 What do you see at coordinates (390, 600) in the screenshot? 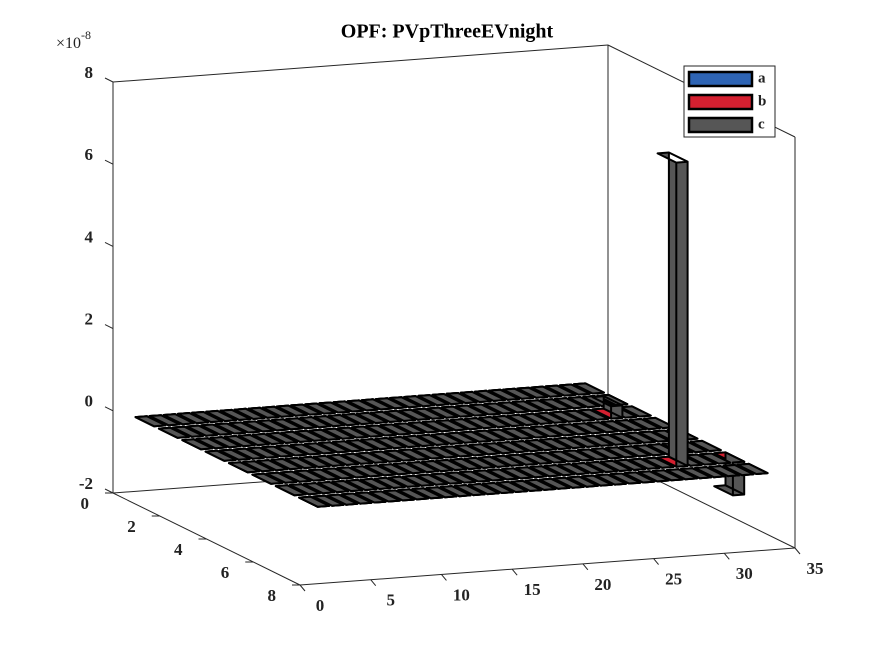
I see `x-tick-label: 5` at bounding box center [390, 600].